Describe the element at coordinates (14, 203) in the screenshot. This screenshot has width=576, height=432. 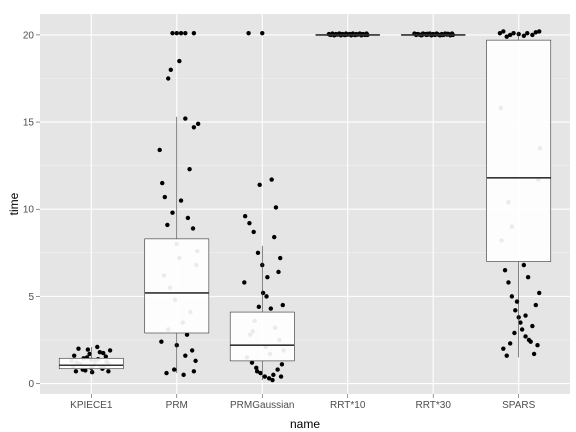
I see `y-axis-title: time` at that location.